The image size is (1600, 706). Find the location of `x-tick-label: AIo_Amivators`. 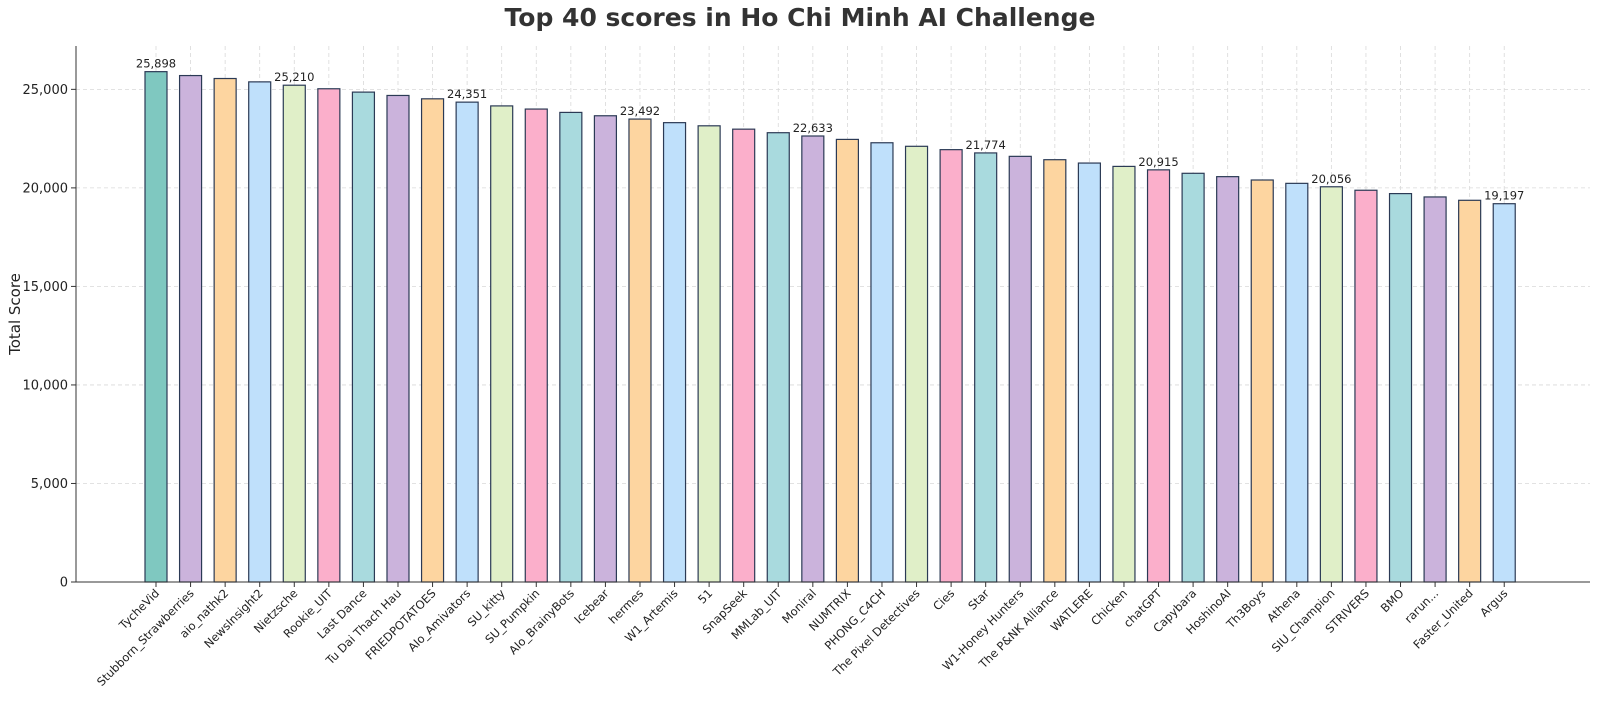

x-tick-label: AIo_Amivators is located at coordinates (439, 620).